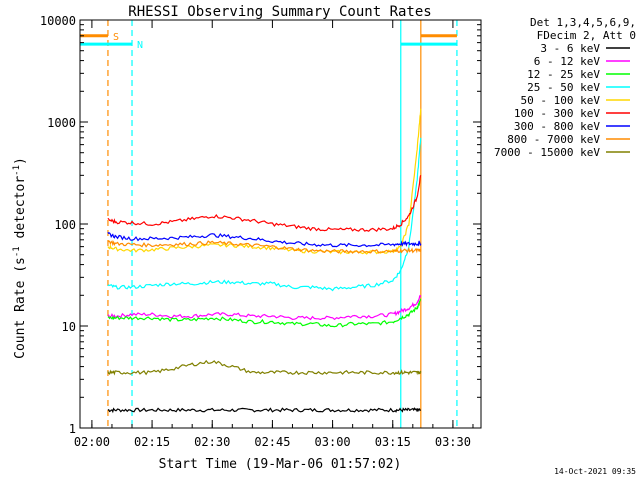 The height and width of the screenshot is (480, 640). Describe the element at coordinates (561, 100) in the screenshot. I see `legend-label-4: 50 - 100 keV` at that location.